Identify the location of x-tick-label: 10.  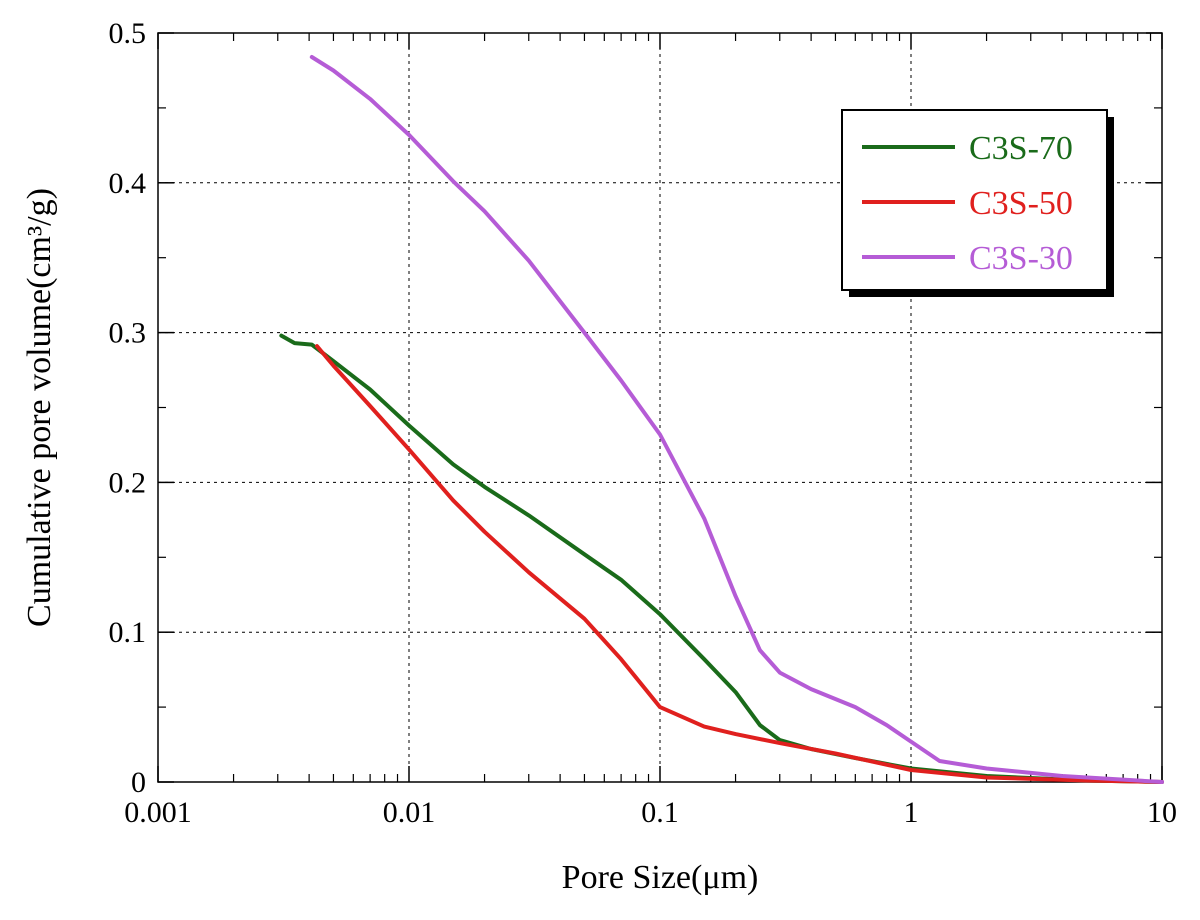
(1162, 812).